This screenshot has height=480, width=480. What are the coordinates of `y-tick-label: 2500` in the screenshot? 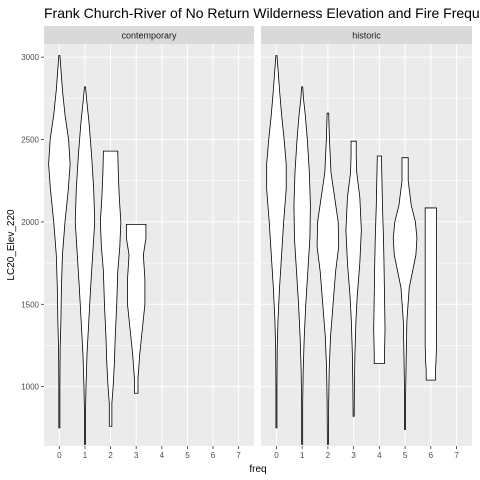 It's located at (30, 140).